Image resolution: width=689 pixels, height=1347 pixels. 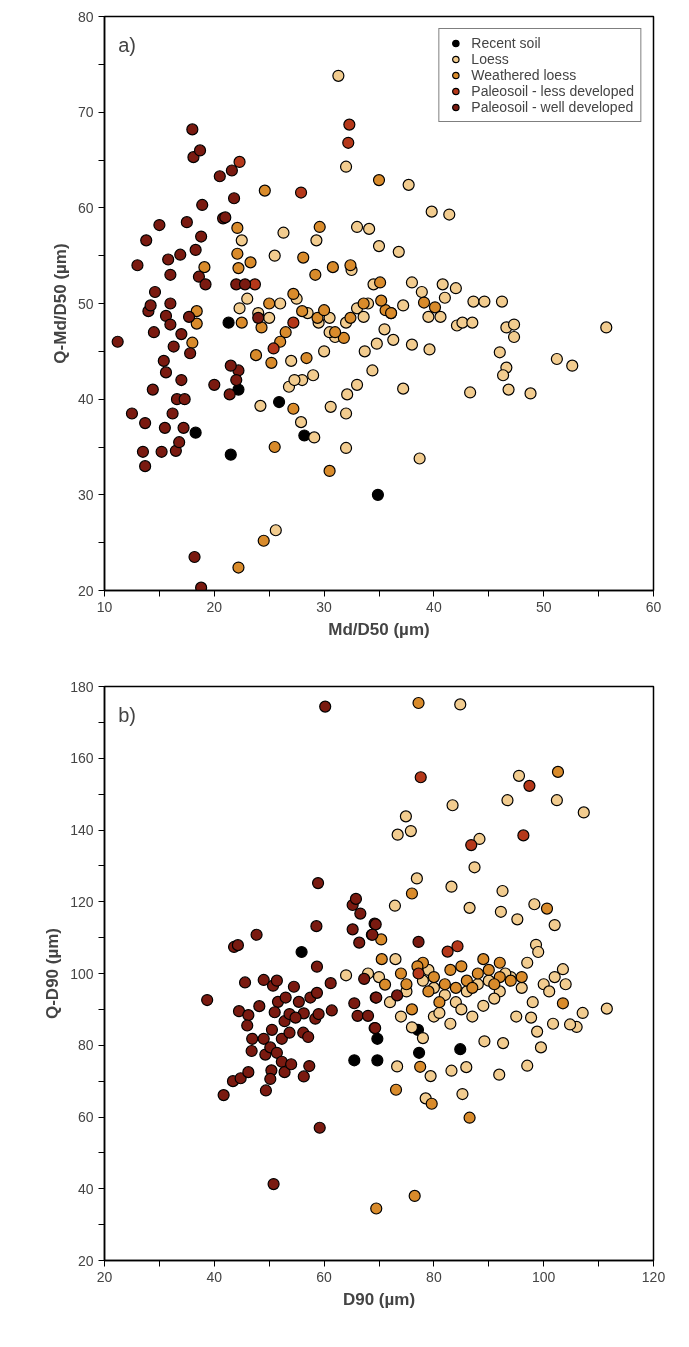 What do you see at coordinates (544, 1276) in the screenshot?
I see `x-tick-label: 100` at bounding box center [544, 1276].